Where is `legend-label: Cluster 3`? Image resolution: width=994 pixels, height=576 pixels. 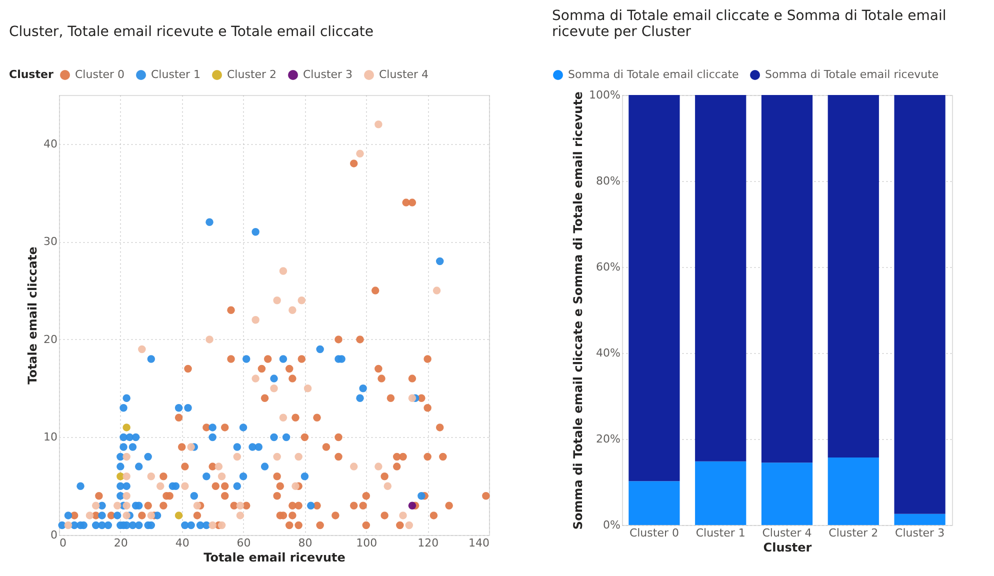 legend-label: Cluster 3 is located at coordinates (328, 74).